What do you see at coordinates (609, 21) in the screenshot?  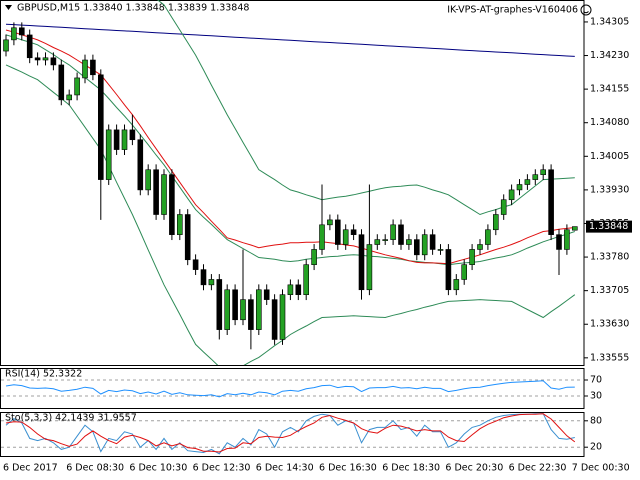 I see `y-tick-label: 1.34305` at bounding box center [609, 21].